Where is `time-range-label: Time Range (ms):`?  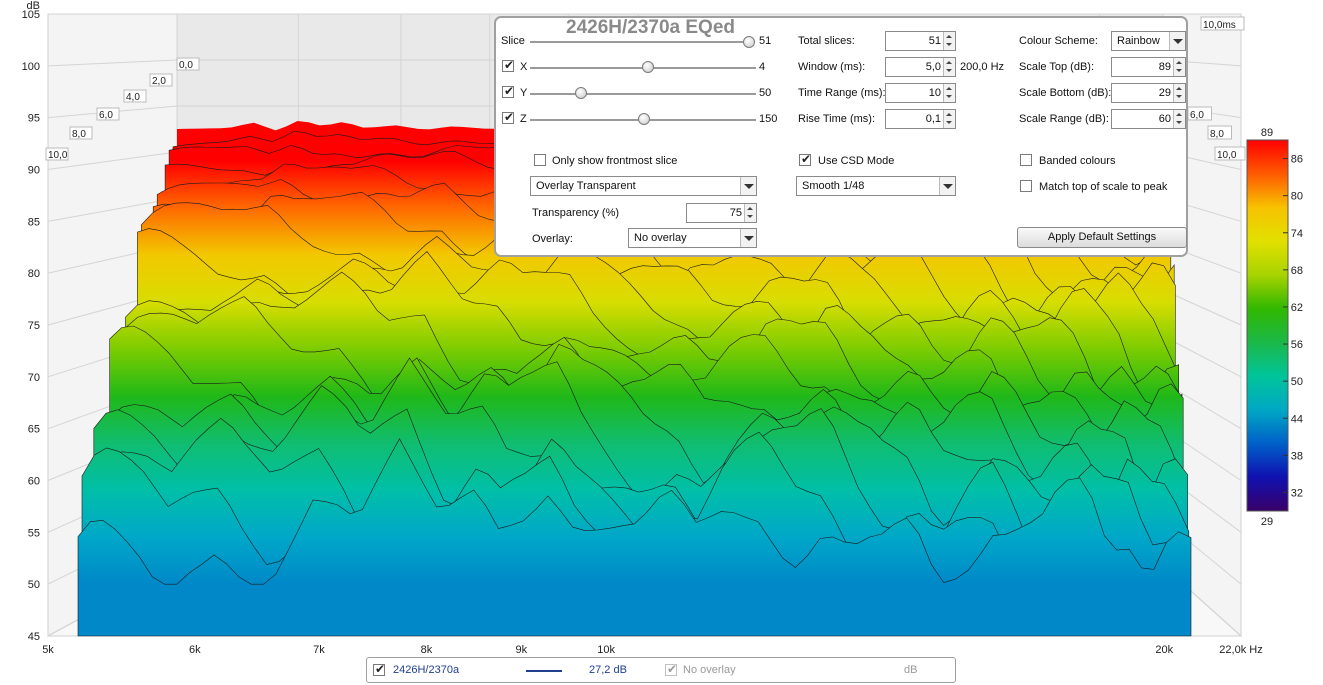 time-range-label: Time Range (ms): is located at coordinates (842, 93).